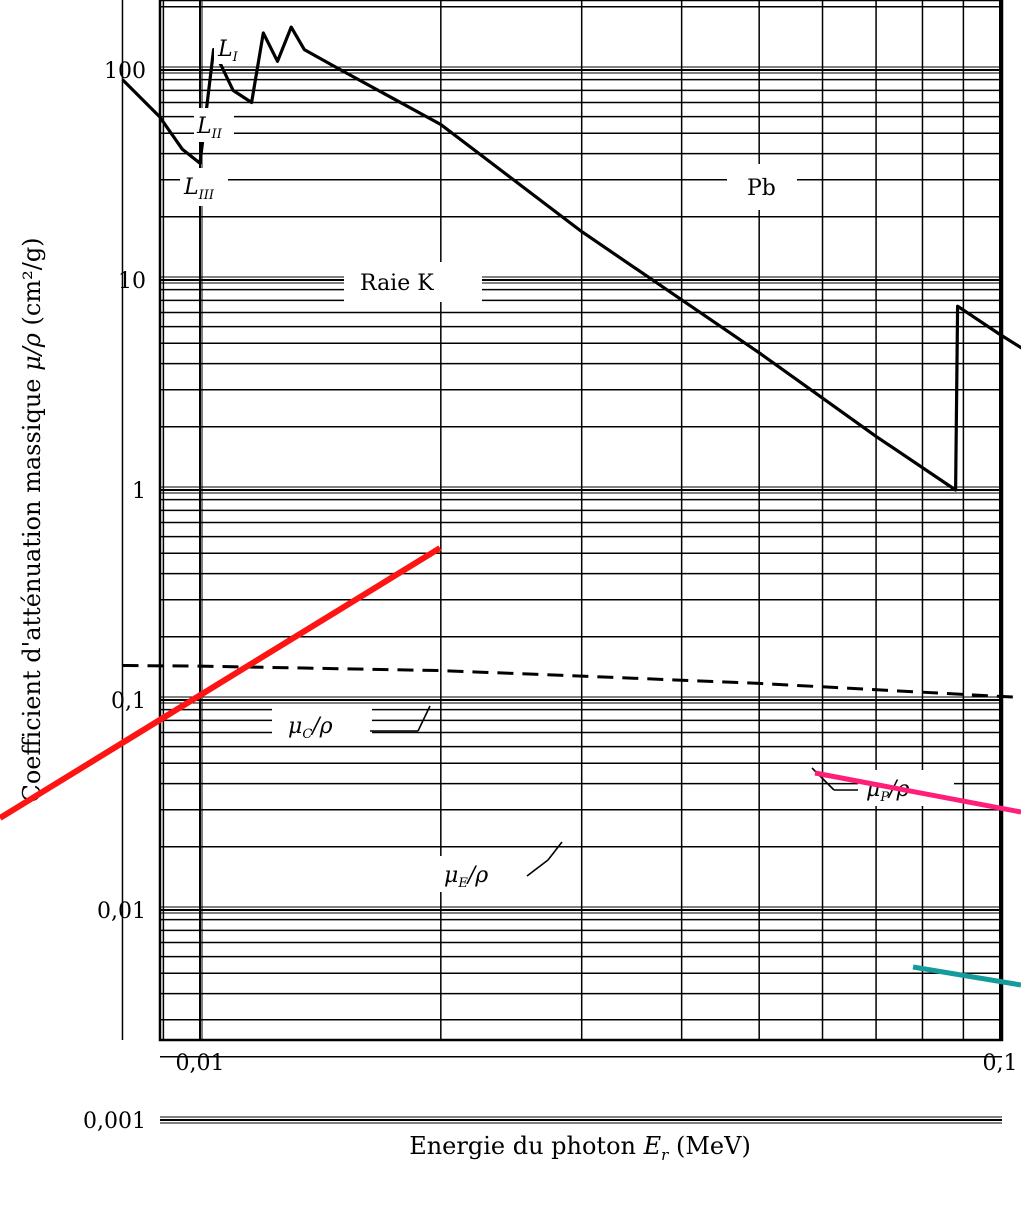 This screenshot has height=1207, width=1021. Describe the element at coordinates (125, 71) in the screenshot. I see `y-tick-label: 100` at that location.